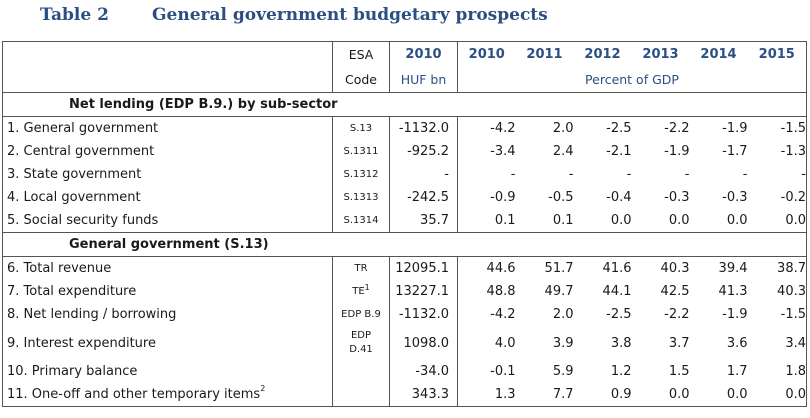 The width and height of the screenshot is (810, 418). What do you see at coordinates (602, 54) in the screenshot?
I see `year-header: 2012` at bounding box center [602, 54].